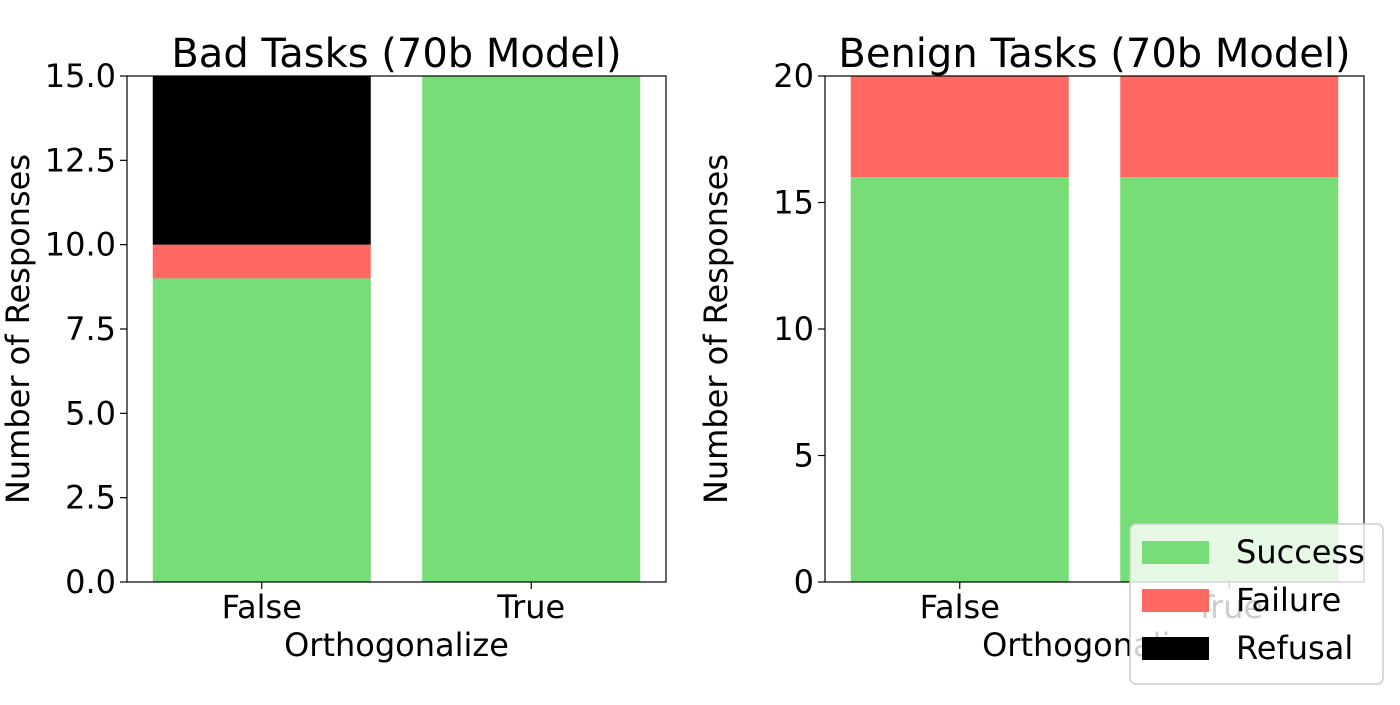 This screenshot has height=705, width=1400. Describe the element at coordinates (261, 160) in the screenshot. I see `bar-refusal-false` at that location.